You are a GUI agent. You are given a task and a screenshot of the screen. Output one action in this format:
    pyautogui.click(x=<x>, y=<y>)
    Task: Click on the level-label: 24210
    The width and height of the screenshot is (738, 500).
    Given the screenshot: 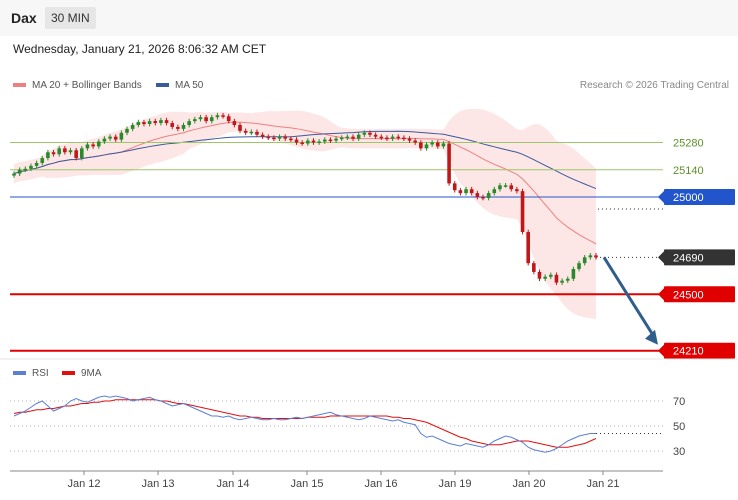 What is the action you would take?
    pyautogui.click(x=688, y=352)
    